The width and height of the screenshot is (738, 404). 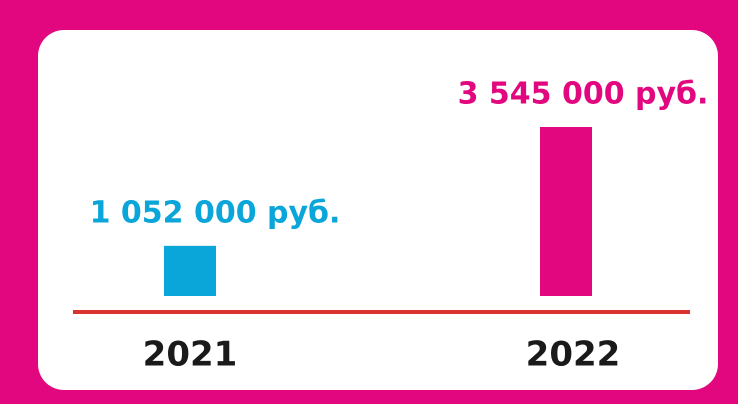 What do you see at coordinates (215, 212) in the screenshot?
I see `value-label: 1 052 000 руб.` at bounding box center [215, 212].